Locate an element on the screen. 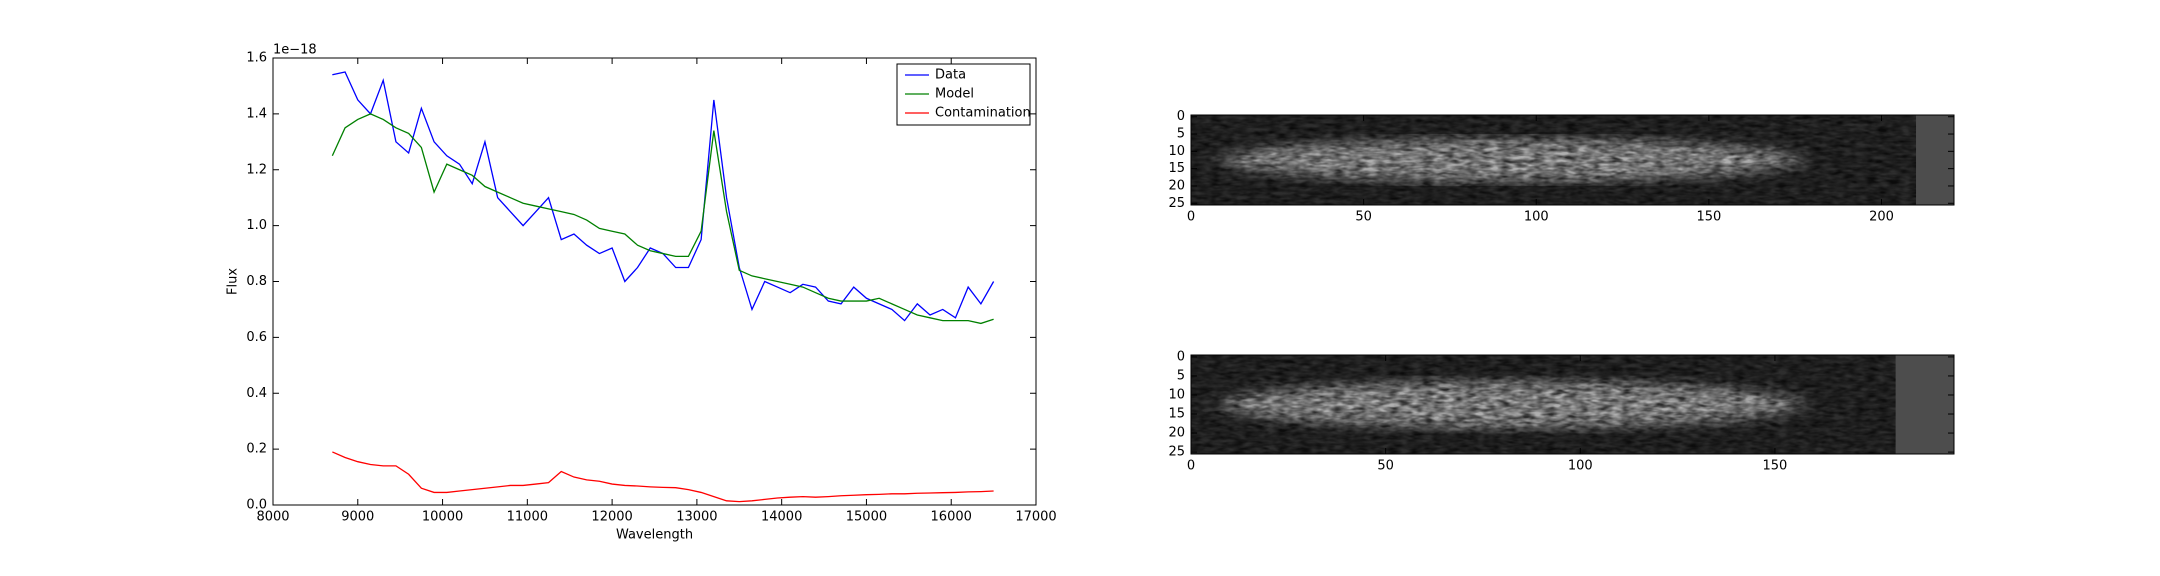 The height and width of the screenshot is (576, 2160). x-tick-label: 17000 is located at coordinates (1035, 517).